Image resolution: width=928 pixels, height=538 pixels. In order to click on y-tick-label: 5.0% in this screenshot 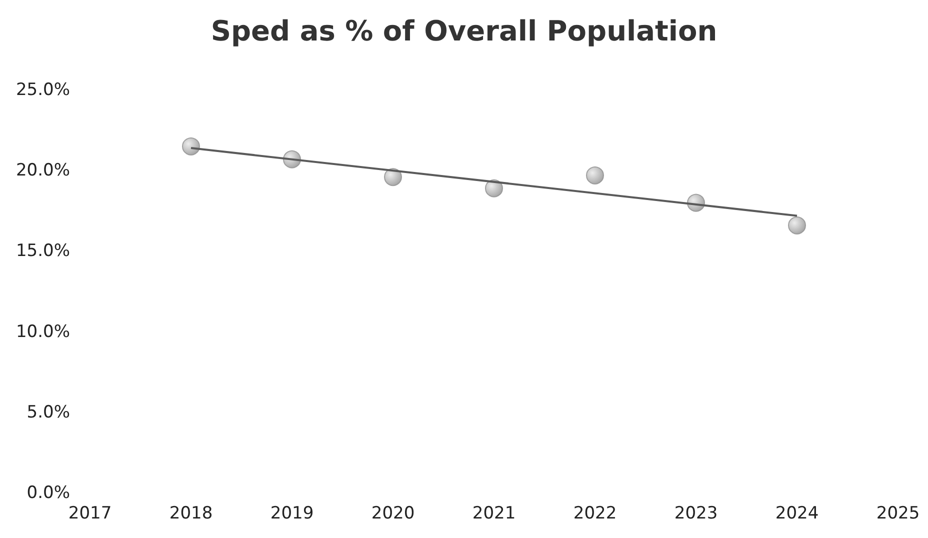, I will do `click(48, 412)`.